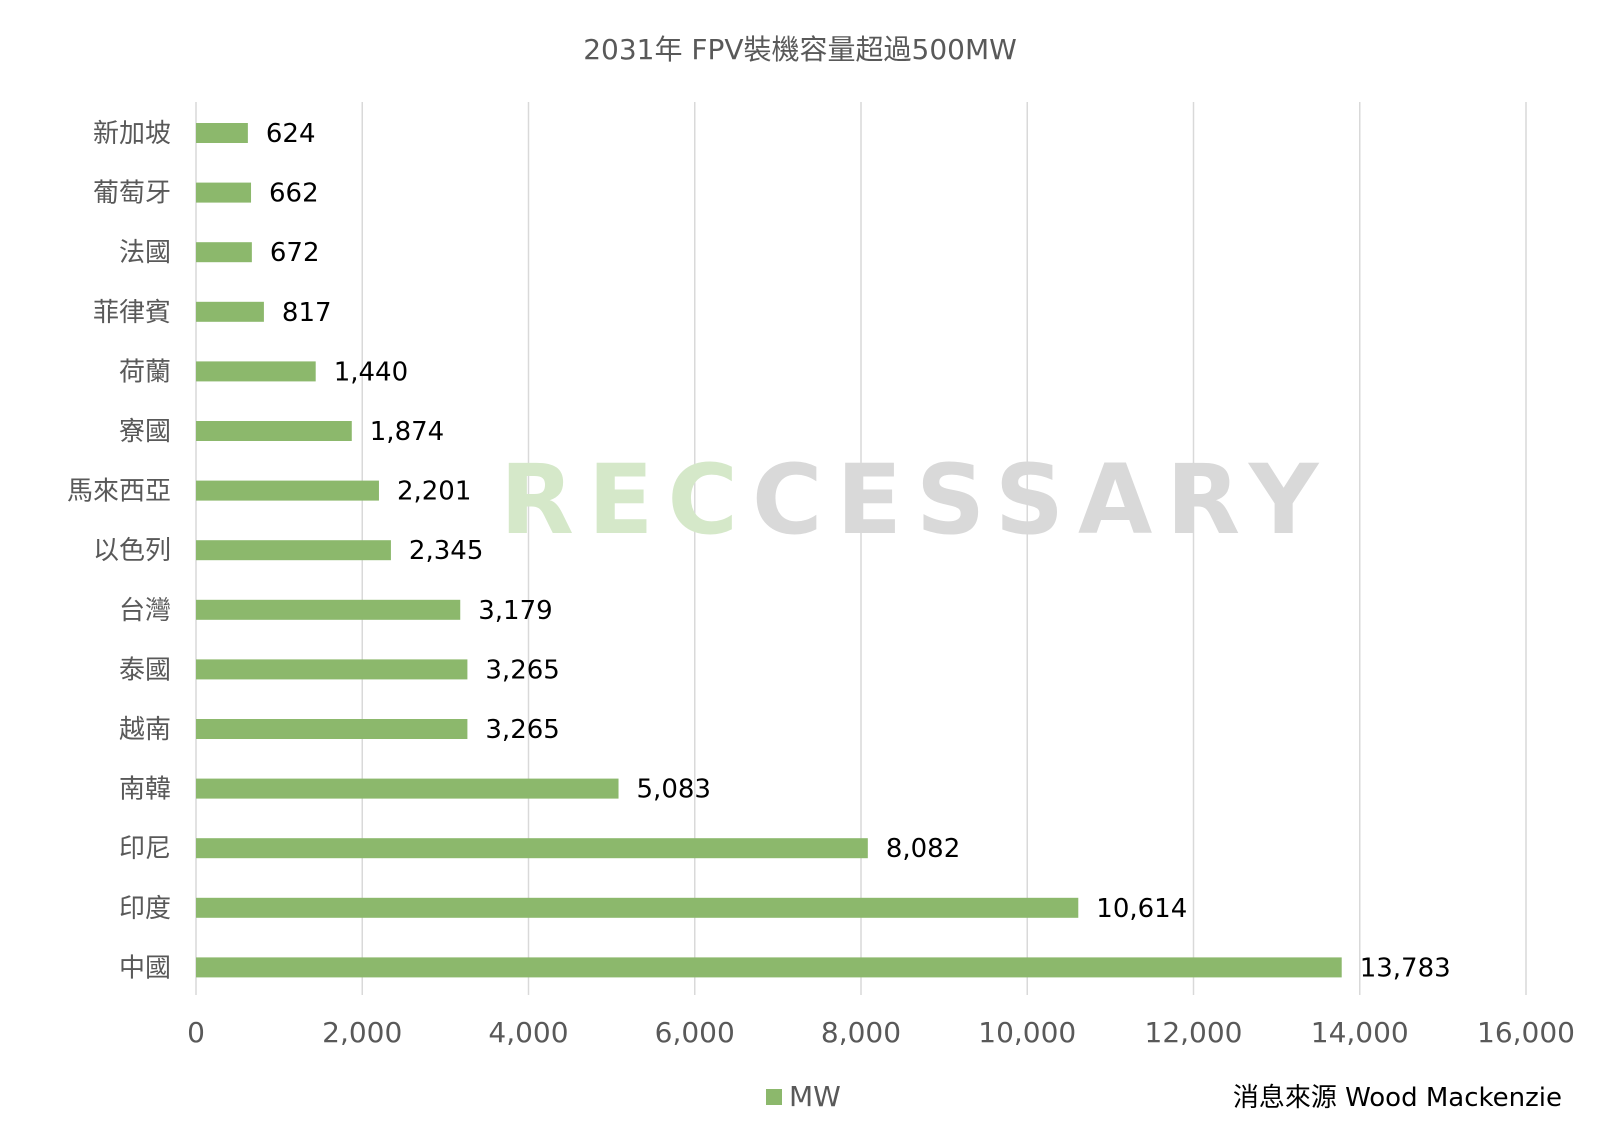  I want to click on x-tick-label: 0, so click(196, 1032).